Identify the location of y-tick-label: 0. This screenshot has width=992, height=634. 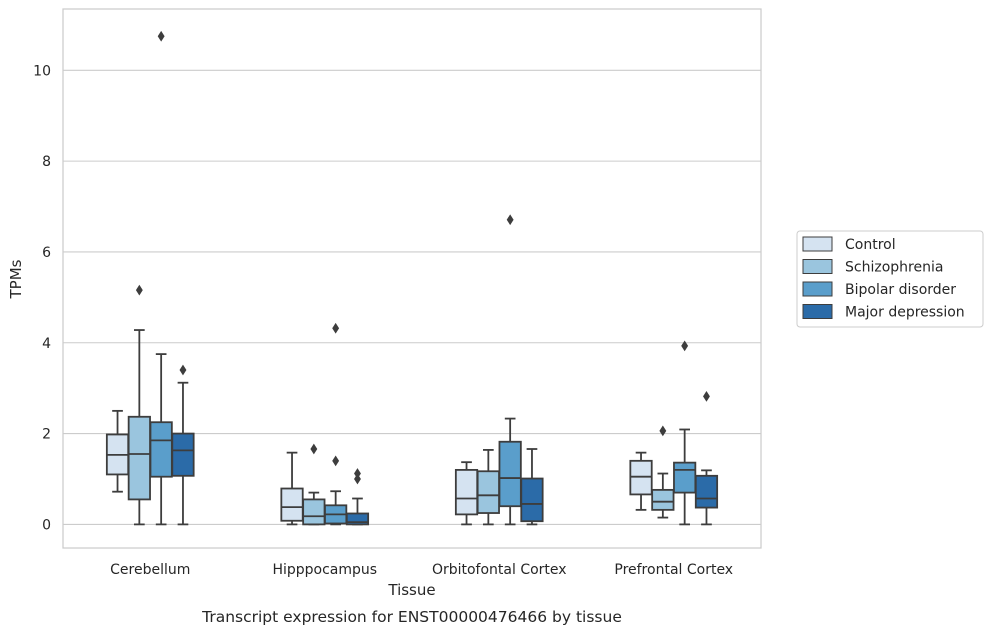
(46, 525).